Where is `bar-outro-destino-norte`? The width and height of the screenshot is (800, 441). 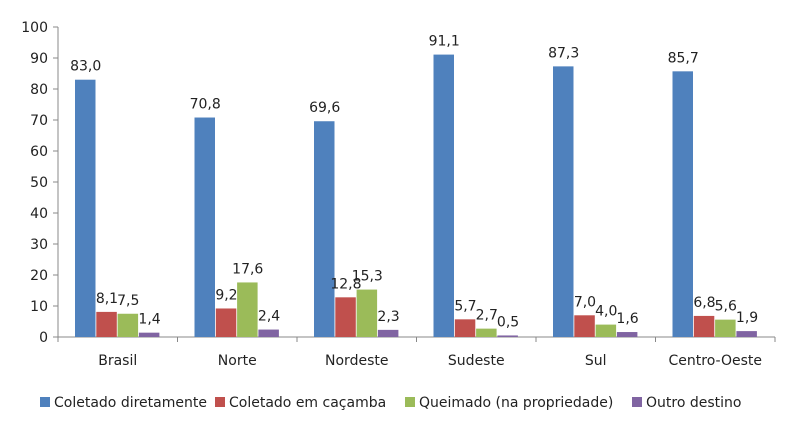
bar-outro-destino-norte is located at coordinates (268, 333).